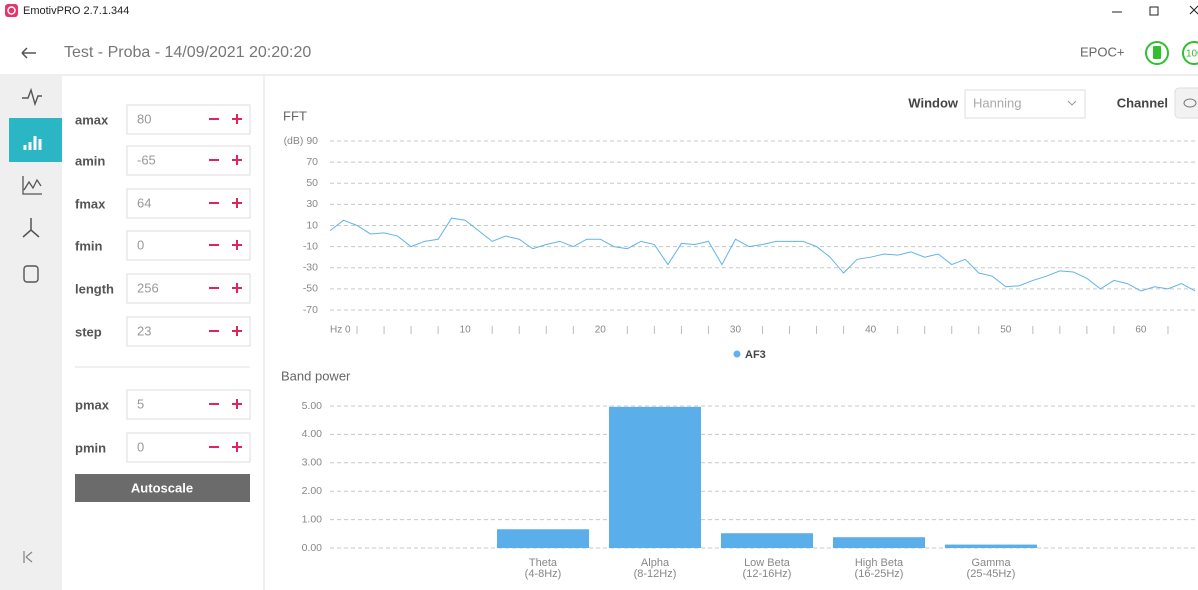  I want to click on window-value: Hanning, so click(997, 102).